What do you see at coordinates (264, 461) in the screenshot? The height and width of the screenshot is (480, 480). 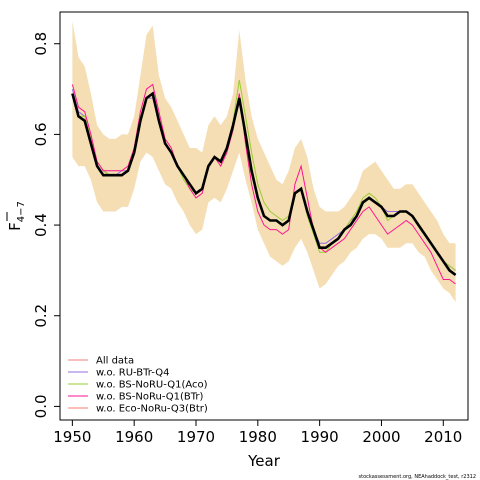 I see `x-axis-title: Year` at bounding box center [264, 461].